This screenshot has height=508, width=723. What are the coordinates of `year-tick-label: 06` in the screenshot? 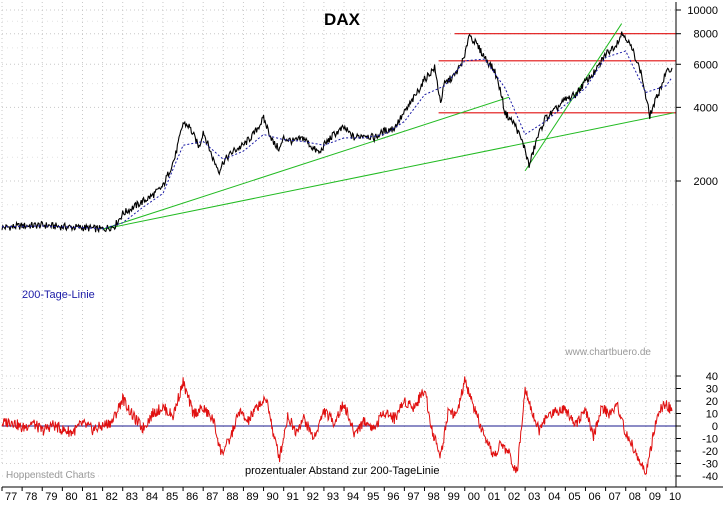 It's located at (594, 497).